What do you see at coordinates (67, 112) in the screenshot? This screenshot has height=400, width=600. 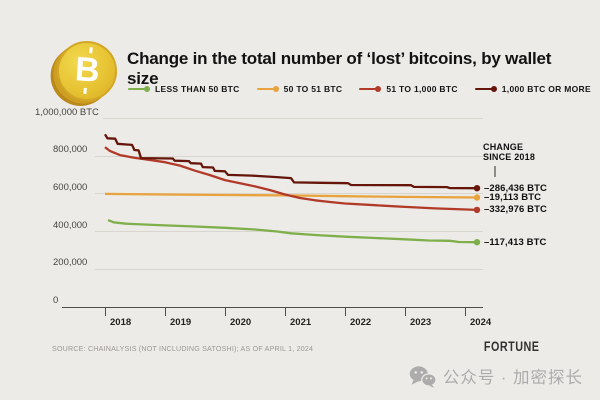 I see `y-tick-label: 1,000,000 BTC` at bounding box center [67, 112].